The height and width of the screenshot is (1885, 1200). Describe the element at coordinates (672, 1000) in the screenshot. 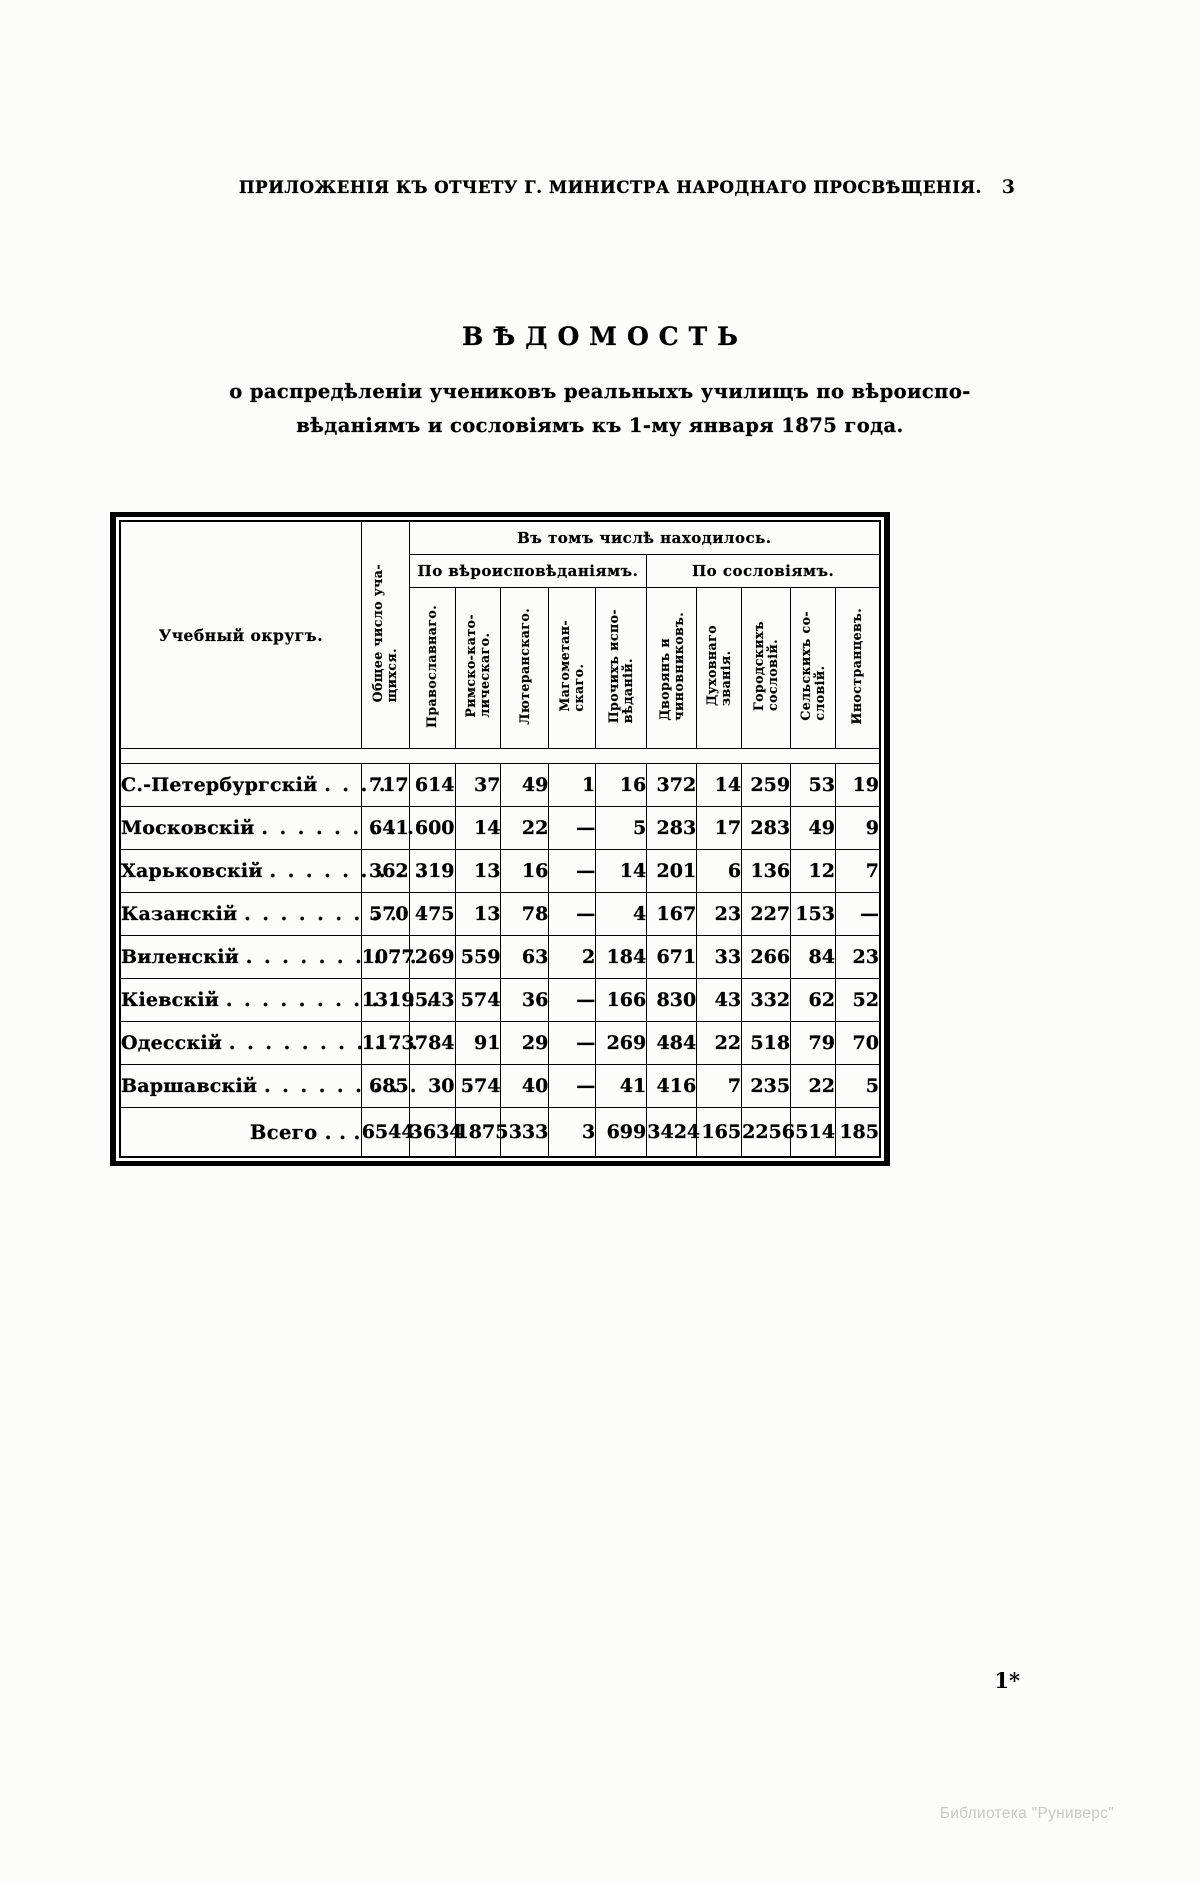

I see `data-cell: 830` at that location.